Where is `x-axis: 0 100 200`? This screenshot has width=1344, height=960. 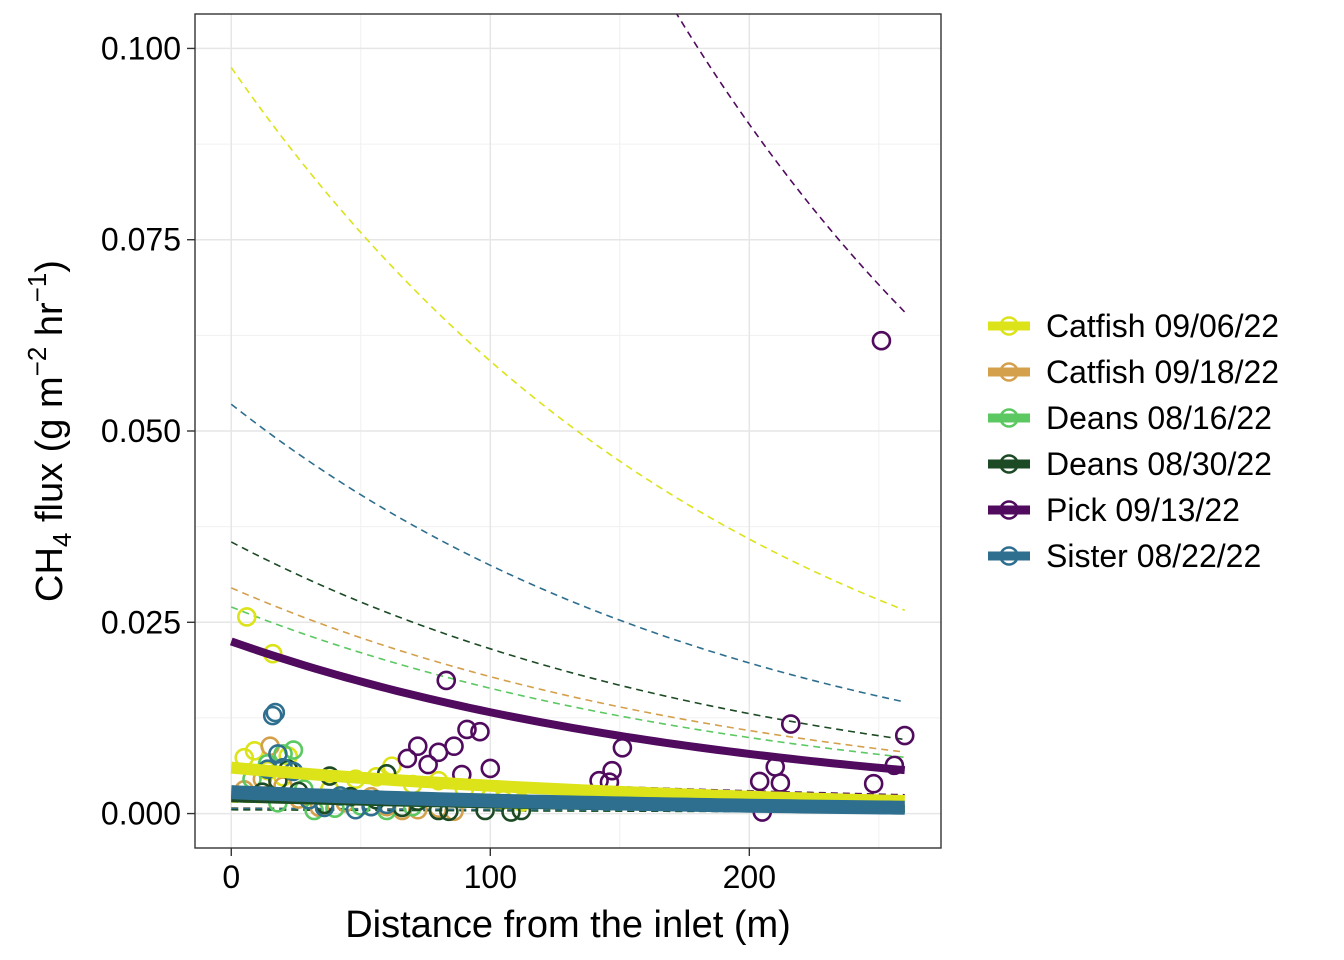
x-axis: 0 100 200 is located at coordinates (499, 871).